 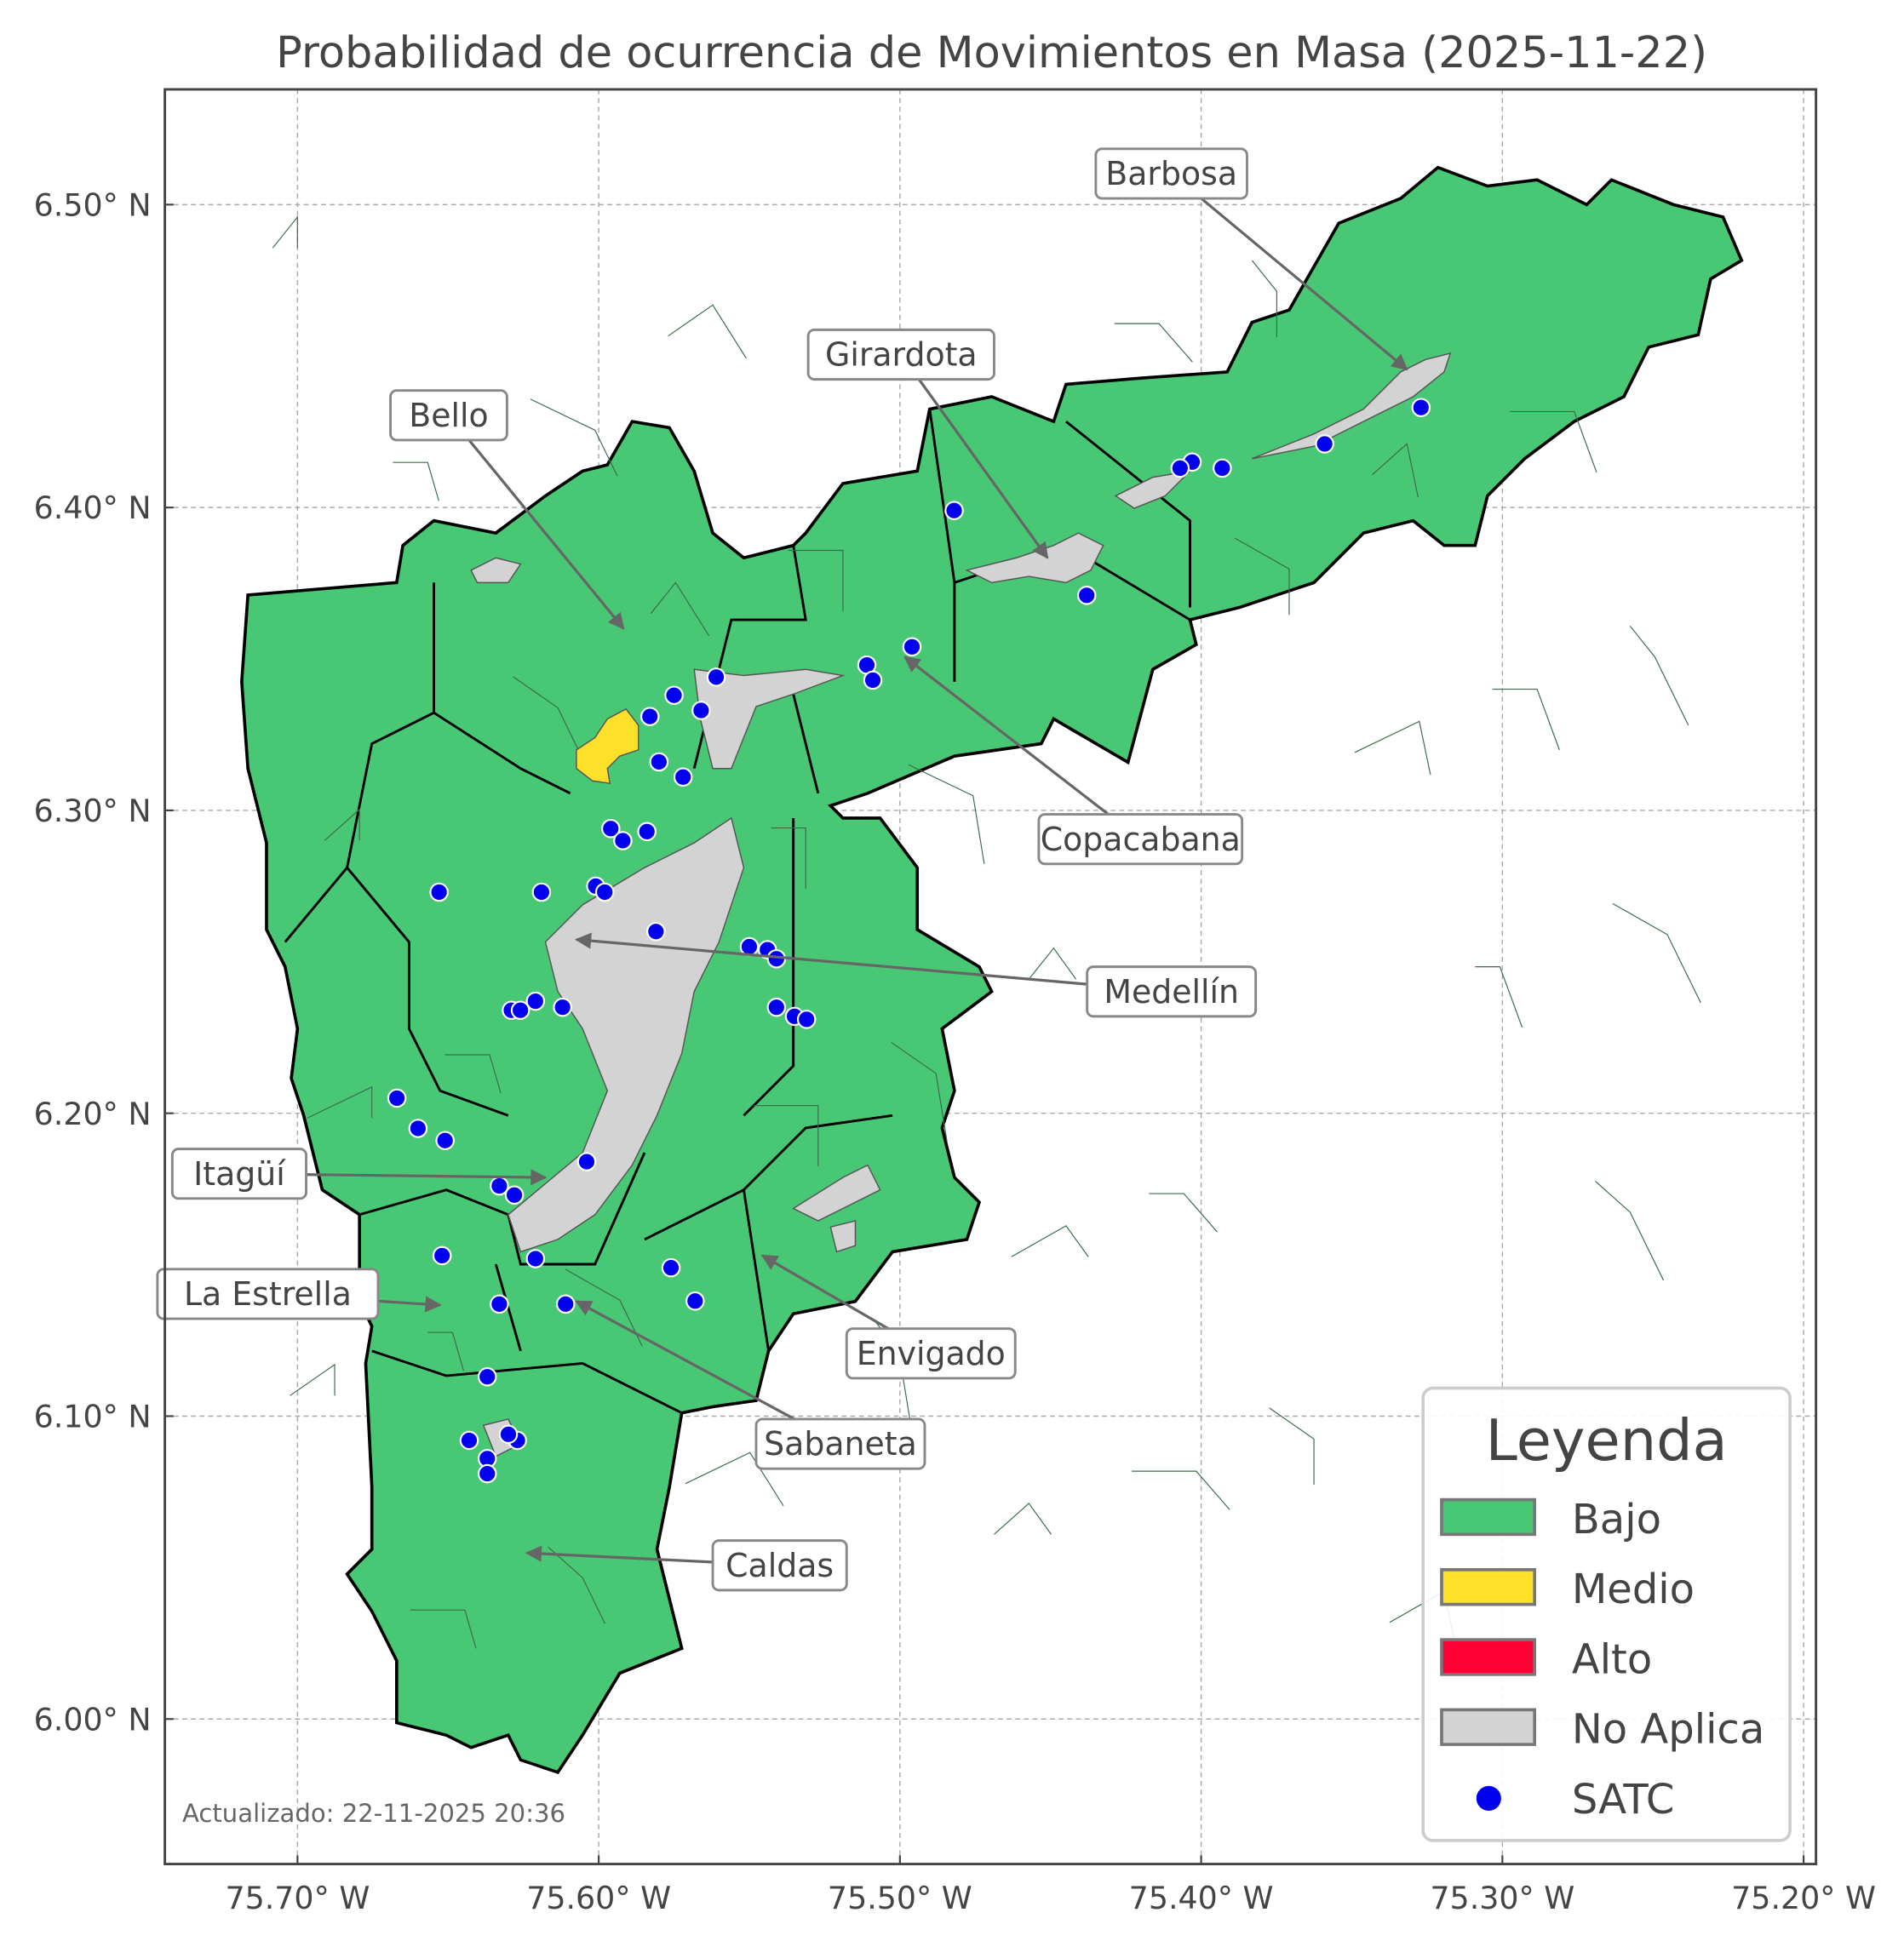 What do you see at coordinates (1171, 173) in the screenshot?
I see `annotation-label: Barbosa` at bounding box center [1171, 173].